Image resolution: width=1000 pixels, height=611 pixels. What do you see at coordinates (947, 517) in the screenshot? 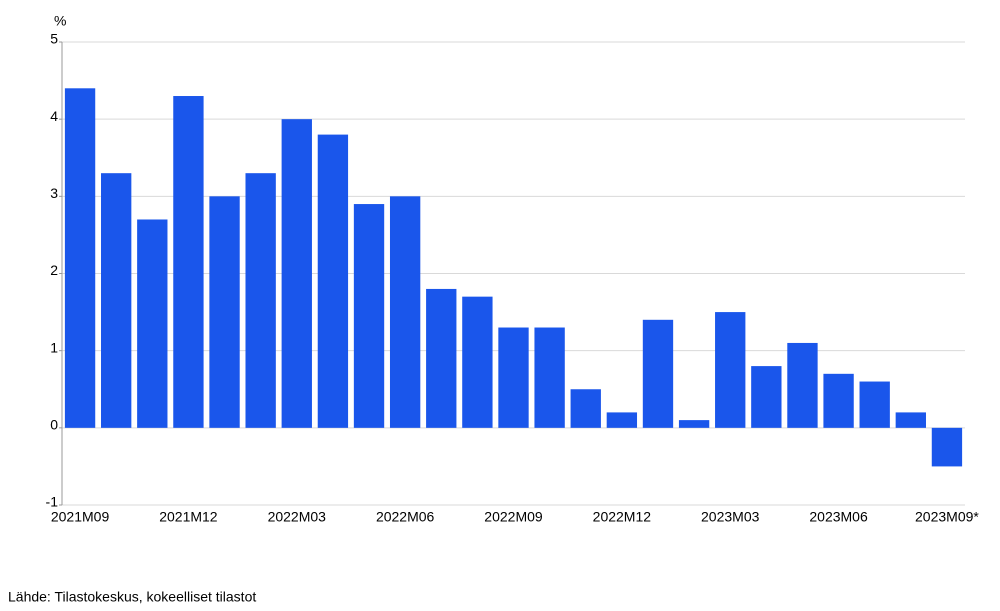
I see `x-tick-label: 2023M09*` at bounding box center [947, 517].